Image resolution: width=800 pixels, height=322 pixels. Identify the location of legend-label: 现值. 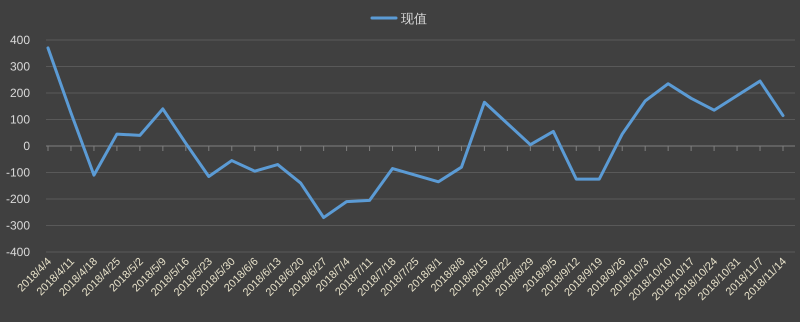
(414, 19).